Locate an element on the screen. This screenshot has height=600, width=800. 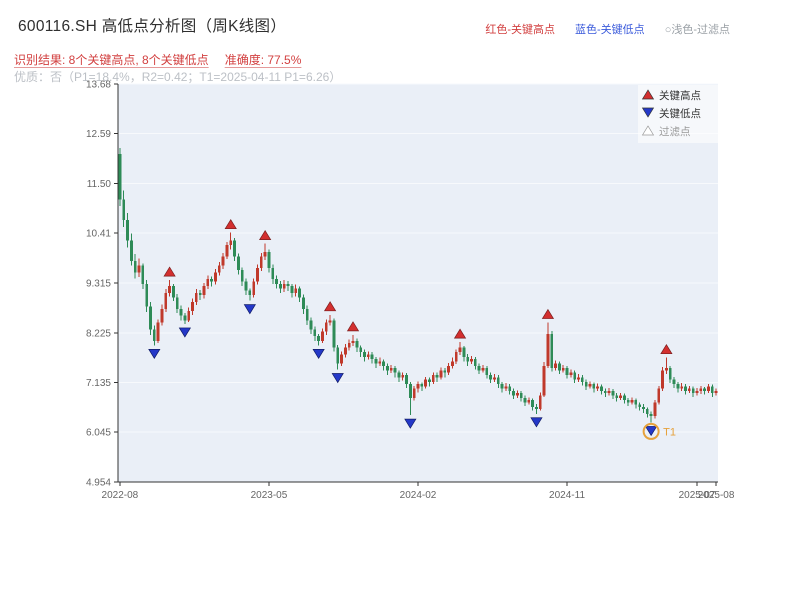
legend-top-key-high: 红色-关键高点 is located at coordinates (520, 30).